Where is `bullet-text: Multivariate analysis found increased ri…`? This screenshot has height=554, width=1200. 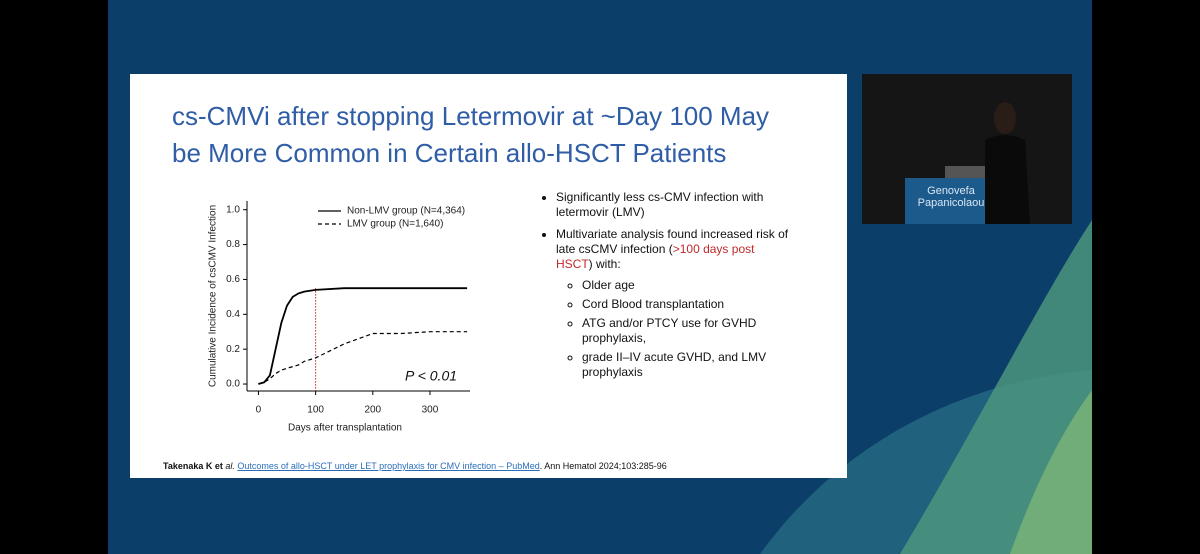
bullet-text: Multivariate analysis found increased ri… is located at coordinates (672, 241).